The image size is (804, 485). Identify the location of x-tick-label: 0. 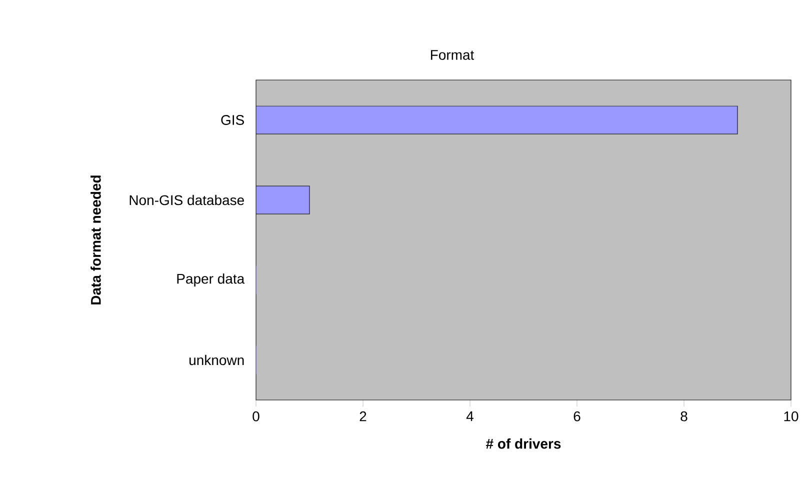
(256, 416).